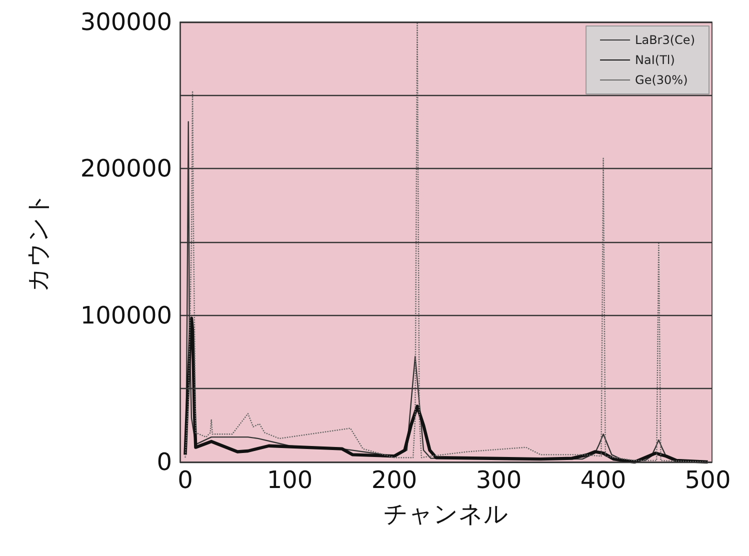  Describe the element at coordinates (655, 60) in the screenshot. I see `legend-label: NaI(Tl)` at that location.